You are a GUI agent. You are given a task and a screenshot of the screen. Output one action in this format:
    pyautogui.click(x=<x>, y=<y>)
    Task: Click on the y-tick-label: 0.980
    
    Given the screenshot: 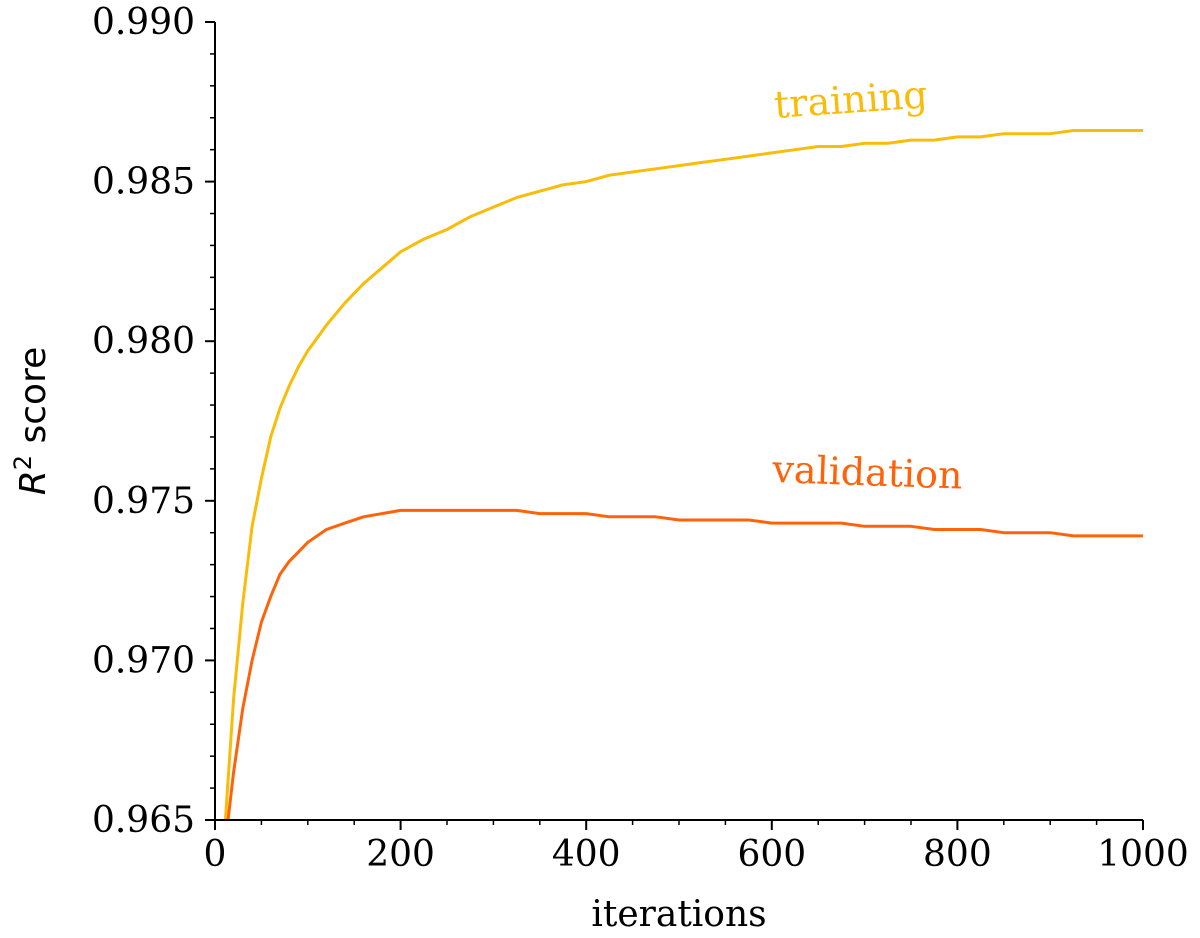 What is the action you would take?
    pyautogui.click(x=143, y=341)
    